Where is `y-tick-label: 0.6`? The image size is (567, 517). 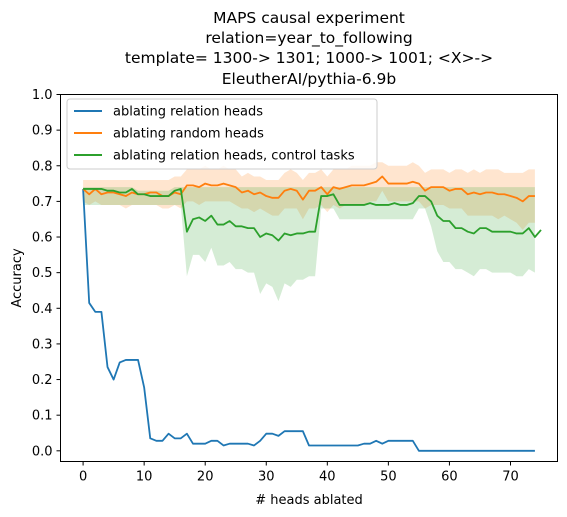
y-tick-label: 0.6 is located at coordinates (42, 238).